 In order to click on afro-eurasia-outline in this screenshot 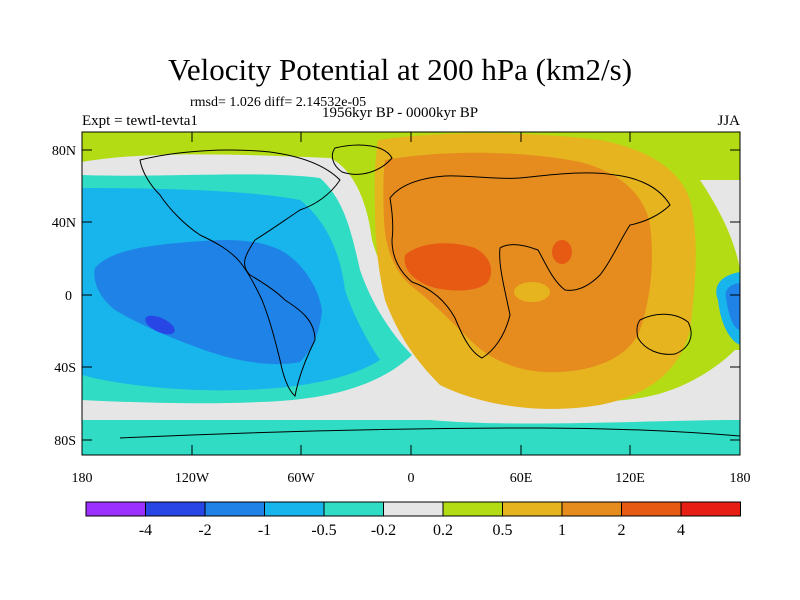, I will do `click(530, 265)`.